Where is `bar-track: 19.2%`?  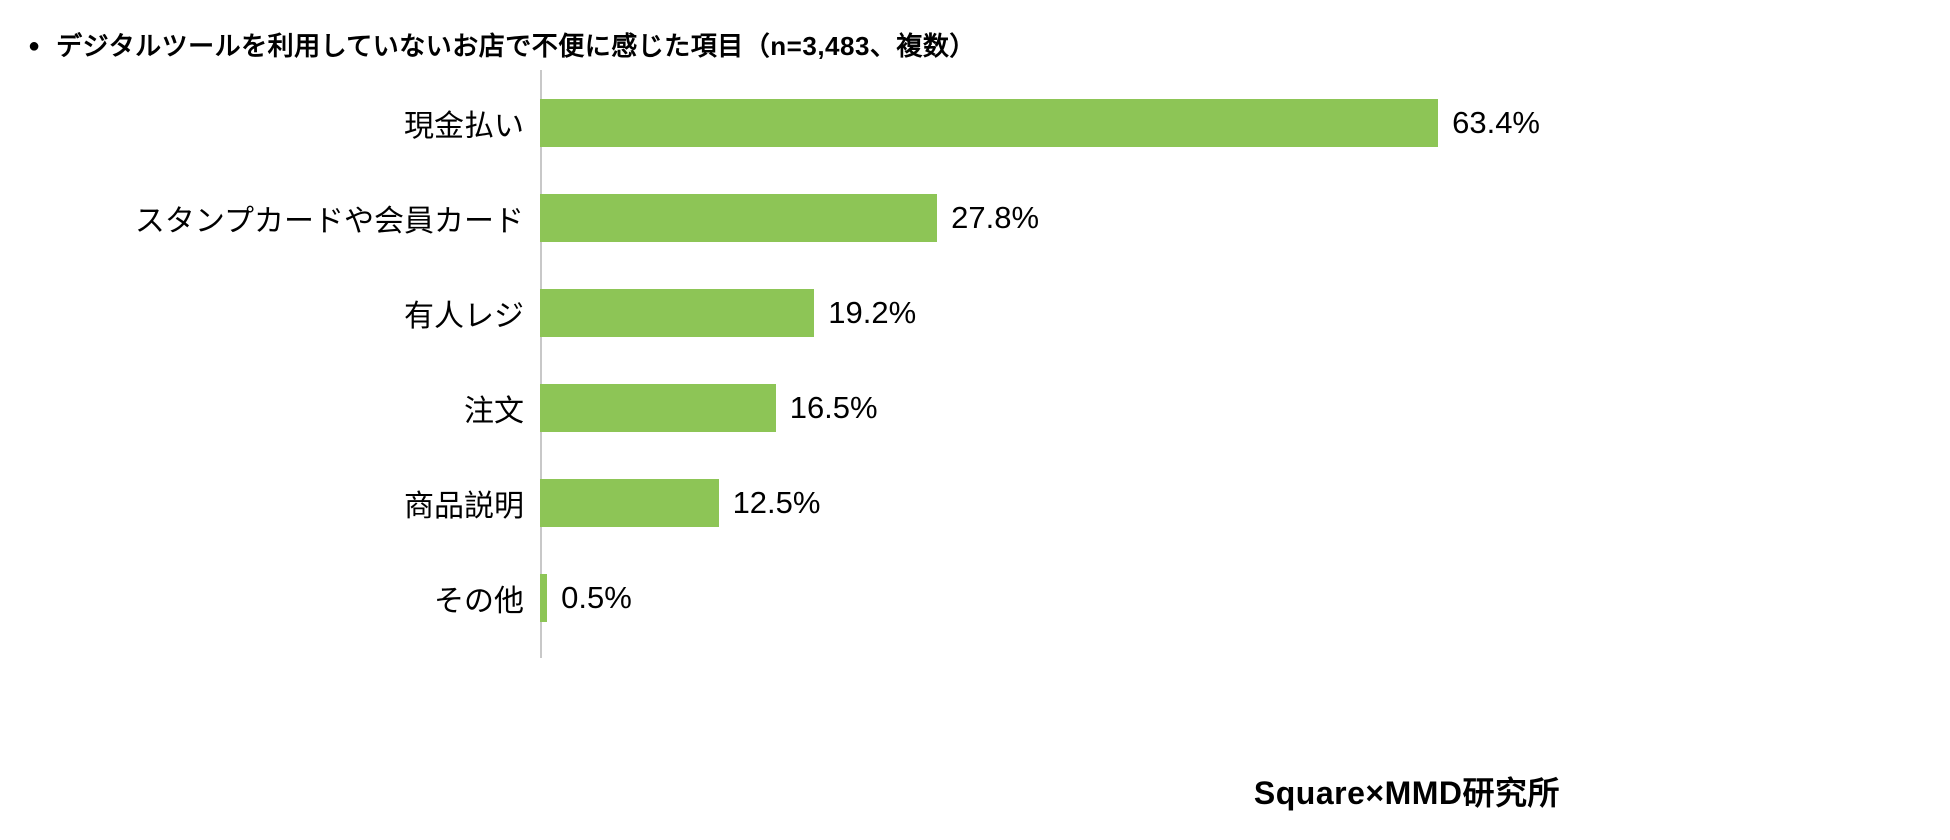
bar-track: 19.2% is located at coordinates (1040, 312).